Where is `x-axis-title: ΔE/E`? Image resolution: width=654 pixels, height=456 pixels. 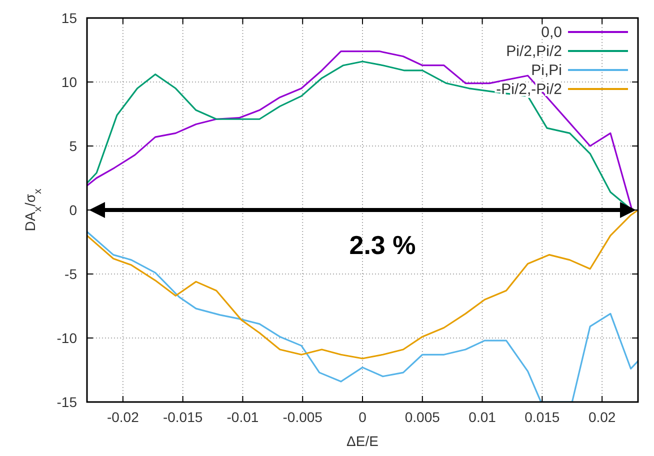 x-axis-title: ΔE/E is located at coordinates (362, 441).